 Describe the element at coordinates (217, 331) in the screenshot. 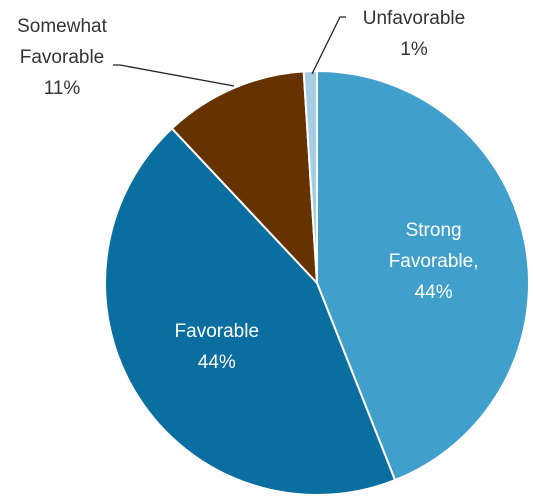

I see `slice-label-favorable-line-1: Favorable` at that location.